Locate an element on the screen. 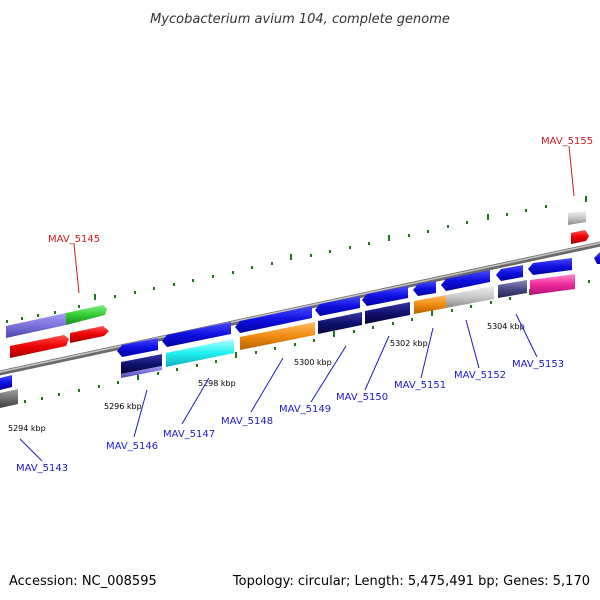 This screenshot has width=600, height=600. scale-label: 5304 kbp is located at coordinates (506, 326).